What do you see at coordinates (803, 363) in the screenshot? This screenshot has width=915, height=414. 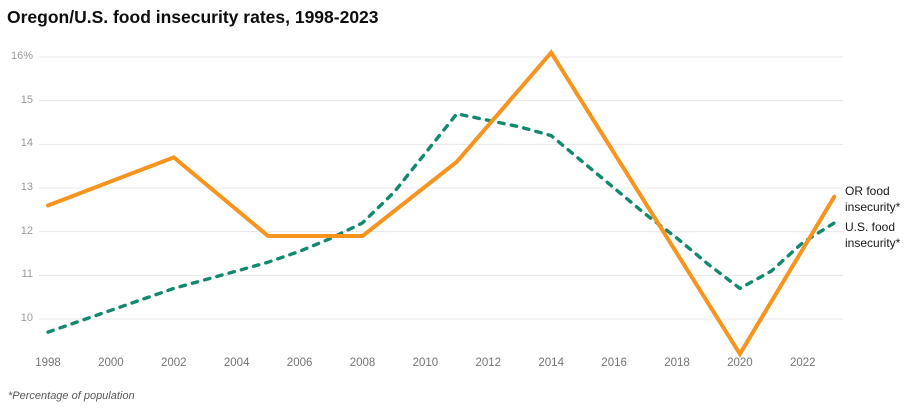 I see `x-tick-label: 2022` at bounding box center [803, 363].